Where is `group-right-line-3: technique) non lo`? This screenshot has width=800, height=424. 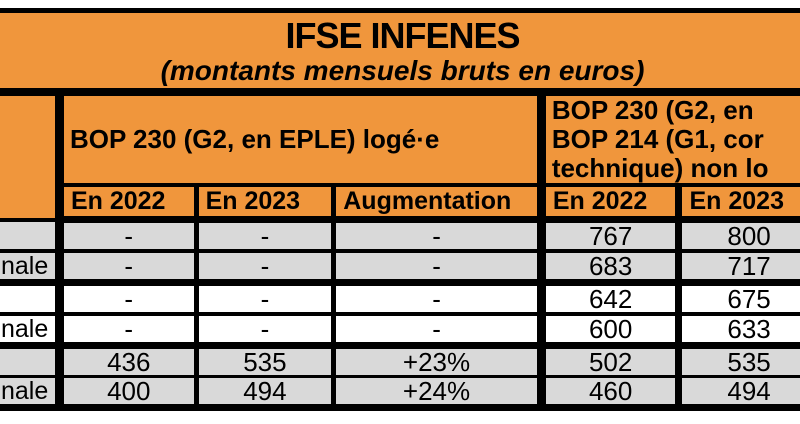
group-right-line-3: technique) non lo is located at coordinates (660, 168).